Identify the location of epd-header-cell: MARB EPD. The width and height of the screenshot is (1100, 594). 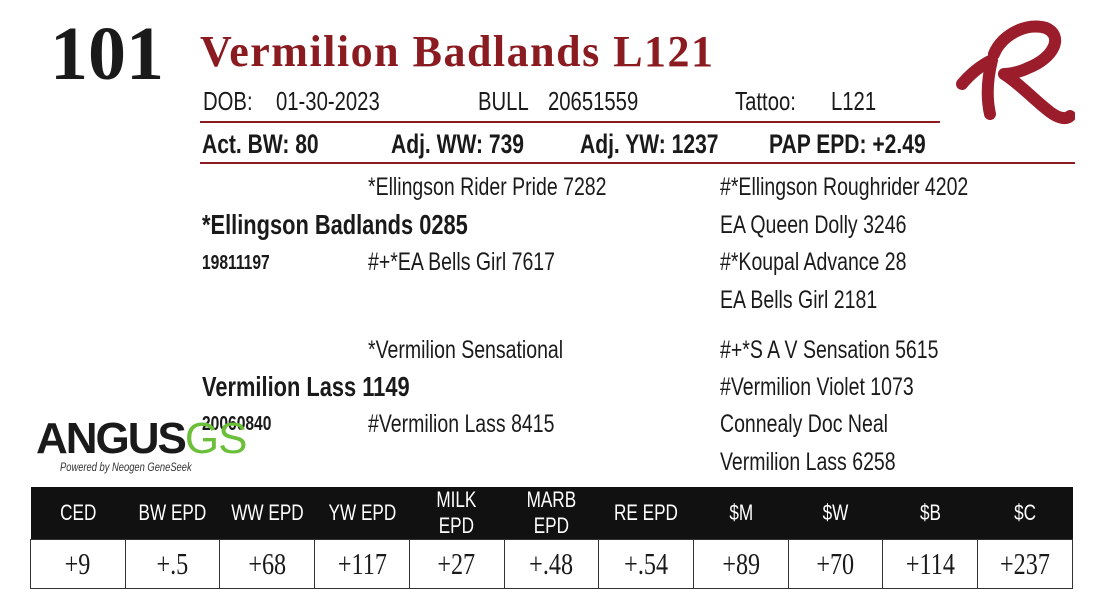
(551, 513).